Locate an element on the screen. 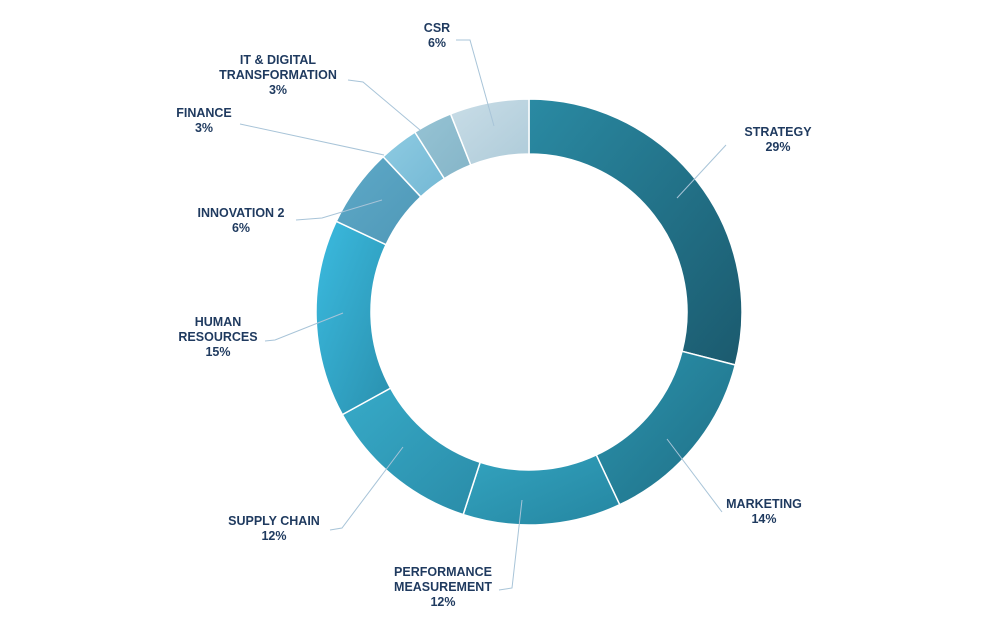  slice-label: MARKETING 14% is located at coordinates (764, 511).